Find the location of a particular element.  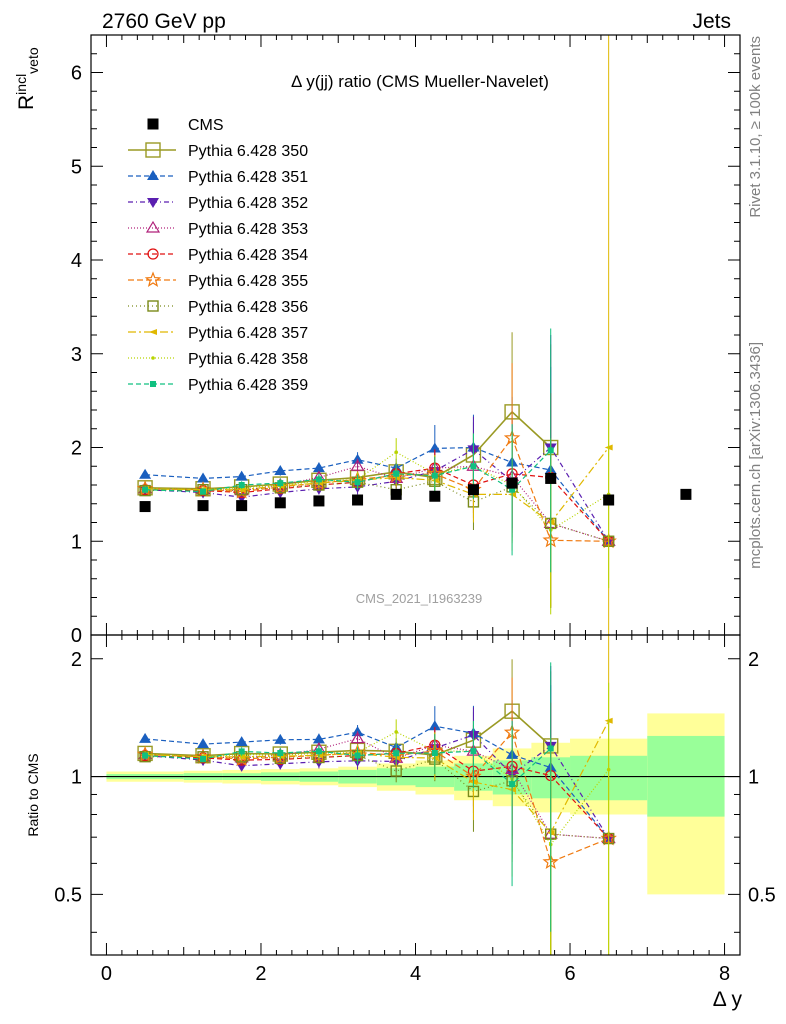

legend-entry-3: Pythia 6.428 352 is located at coordinates (218, 203).